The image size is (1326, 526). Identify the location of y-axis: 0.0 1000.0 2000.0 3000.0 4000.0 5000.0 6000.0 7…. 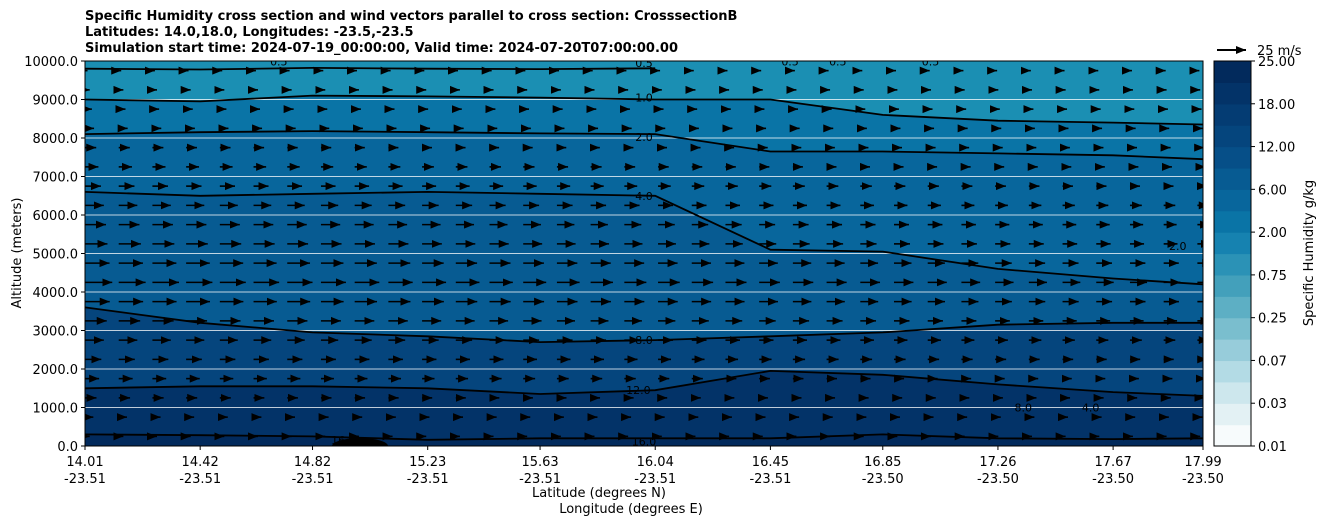
(54, 255).